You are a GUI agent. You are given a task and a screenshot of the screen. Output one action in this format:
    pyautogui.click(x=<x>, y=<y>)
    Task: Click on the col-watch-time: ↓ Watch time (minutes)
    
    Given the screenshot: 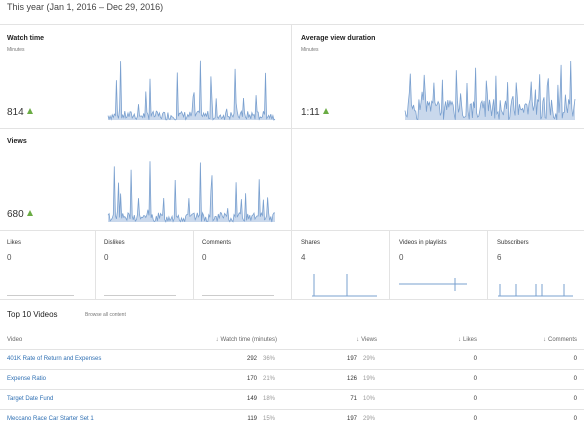 What is the action you would take?
    pyautogui.click(x=209, y=340)
    